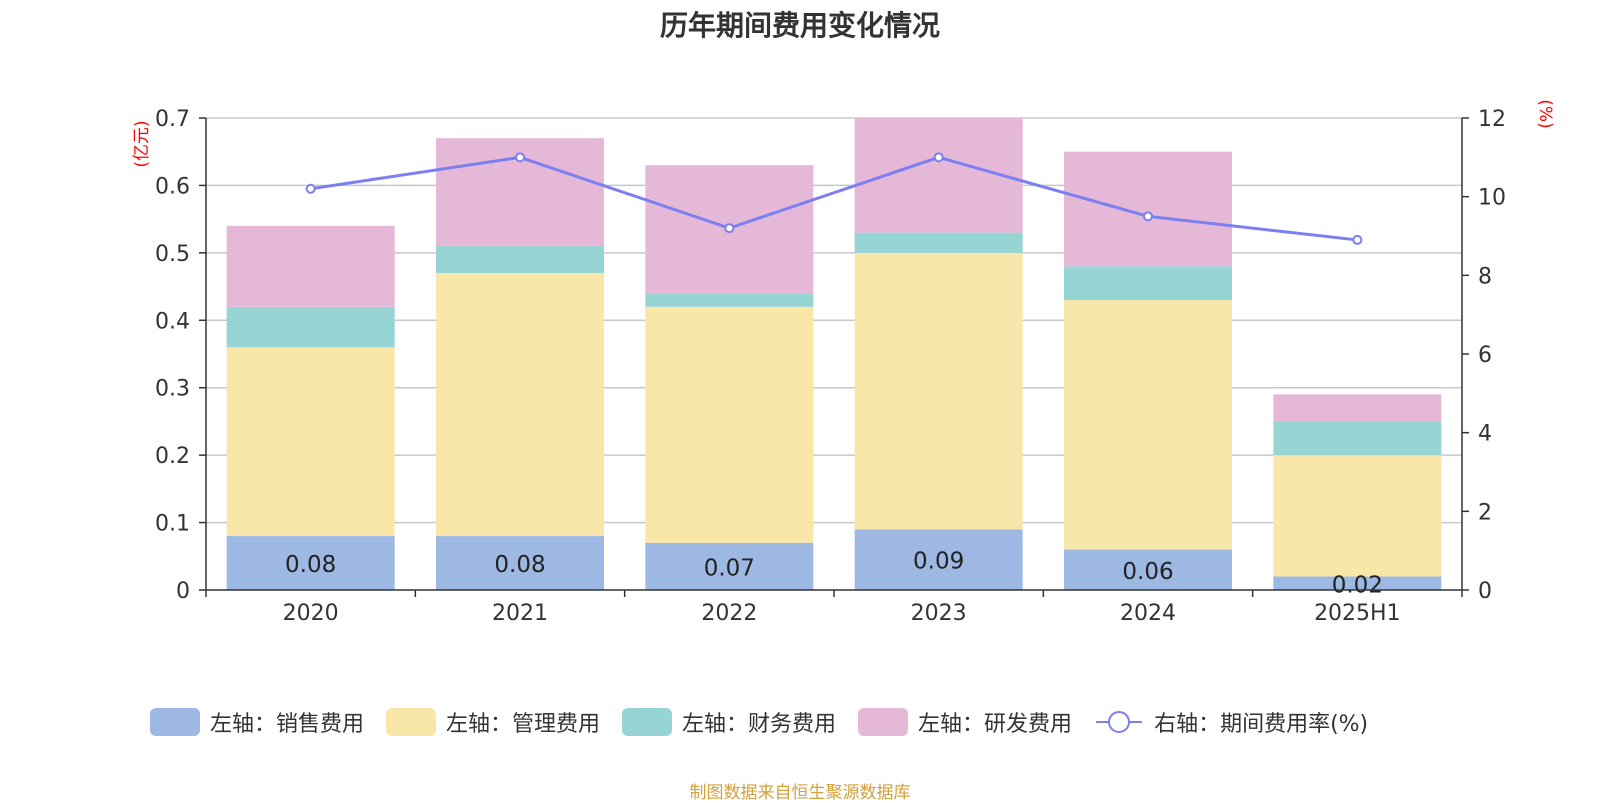  I want to click on legend-item: 右轴：期间费用率(%), so click(1231, 722).